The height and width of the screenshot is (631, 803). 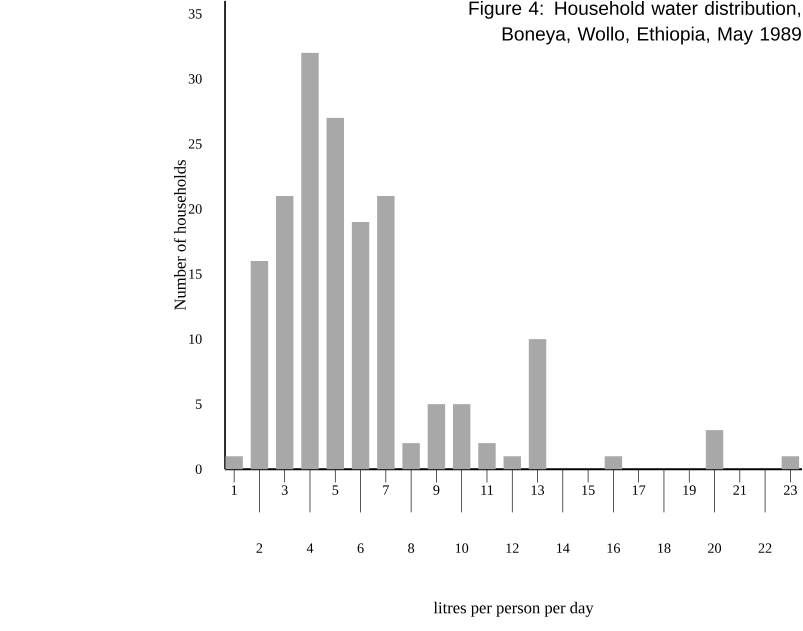 I want to click on x-tick-label: 3, so click(x=285, y=491).